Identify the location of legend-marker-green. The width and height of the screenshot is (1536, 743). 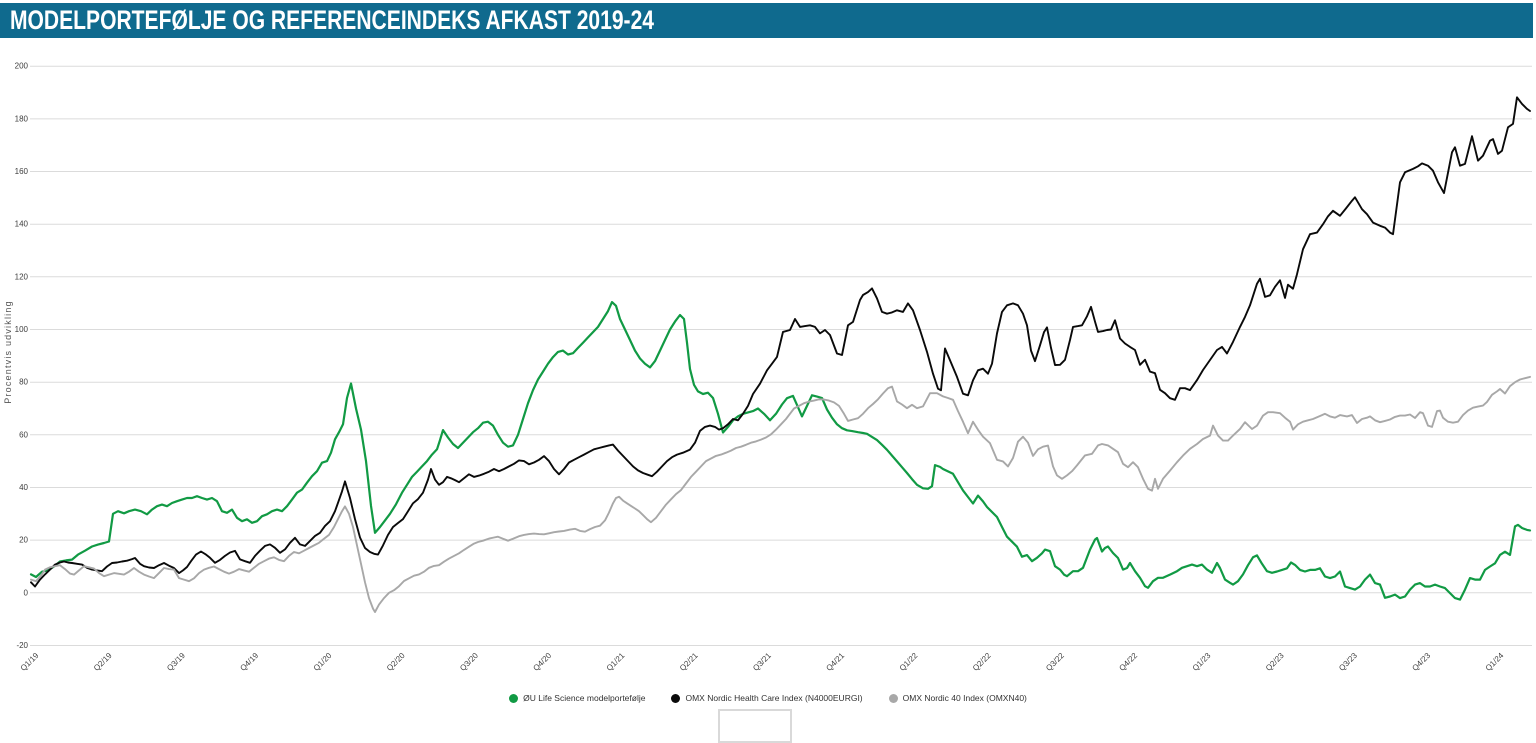
(514, 698).